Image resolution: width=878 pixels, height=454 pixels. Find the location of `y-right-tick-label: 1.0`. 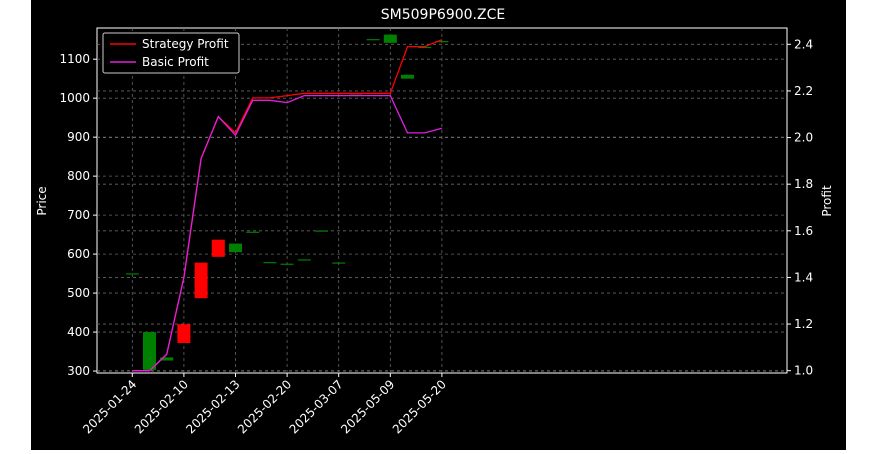

y-right-tick-label: 1.0 is located at coordinates (803, 371).